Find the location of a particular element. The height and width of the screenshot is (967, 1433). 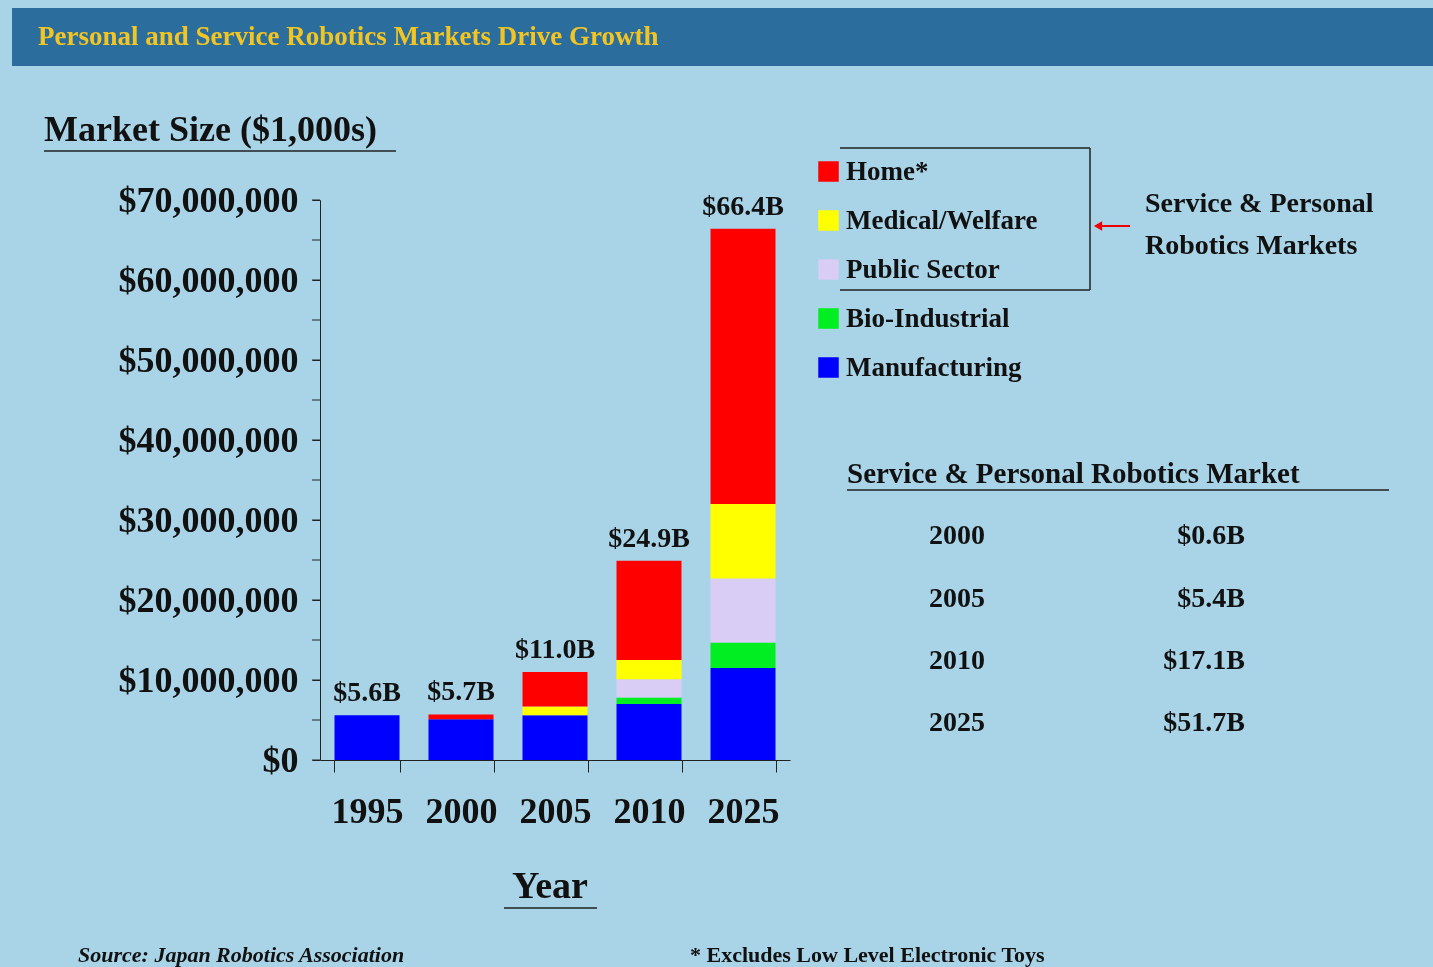

chart-title: Personal and Service Robotics Markets Drive Growth is located at coordinates (348, 36).